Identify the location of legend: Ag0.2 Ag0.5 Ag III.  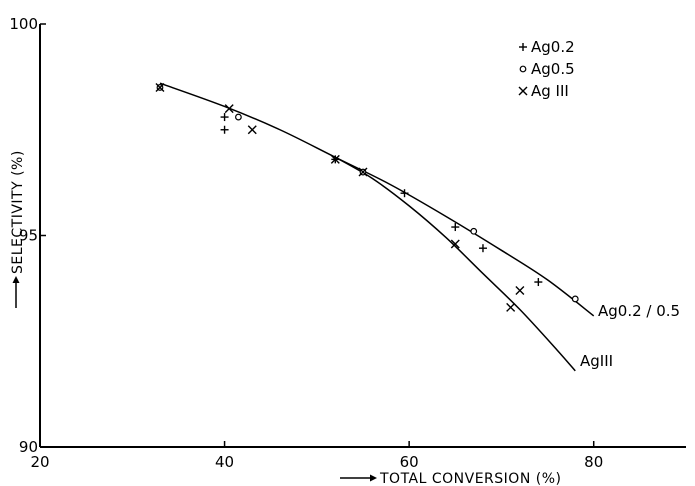
(546, 69).